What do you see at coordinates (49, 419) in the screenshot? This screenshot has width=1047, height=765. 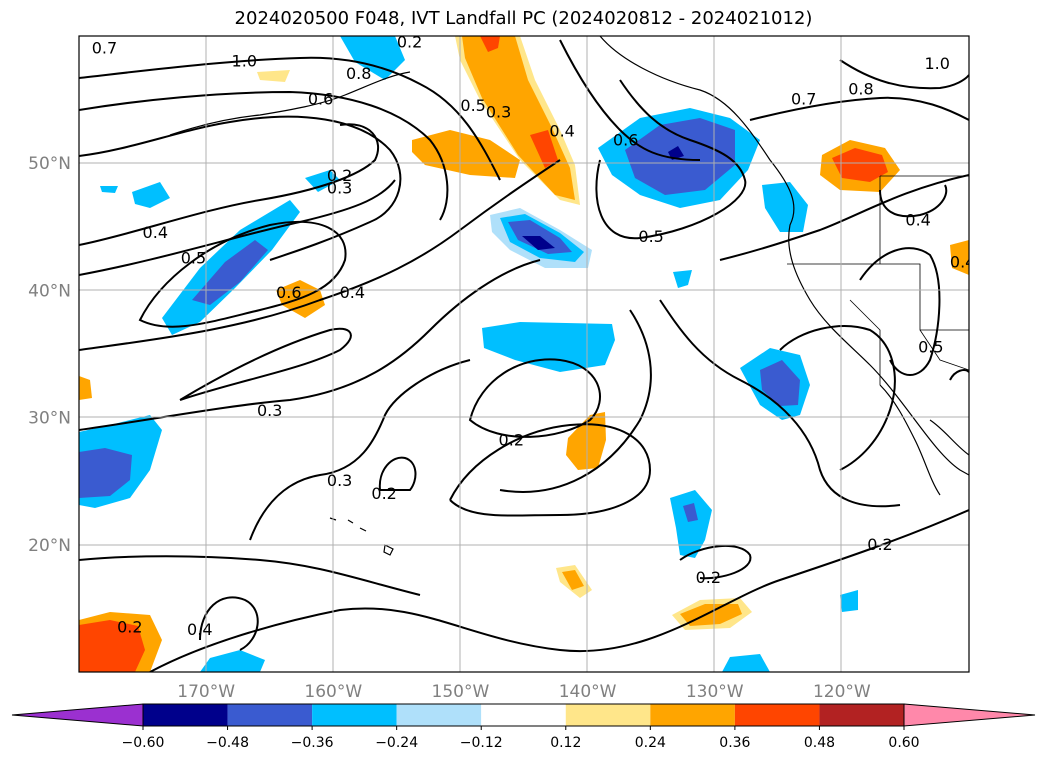 I see `lat-label: 30°N` at bounding box center [49, 419].